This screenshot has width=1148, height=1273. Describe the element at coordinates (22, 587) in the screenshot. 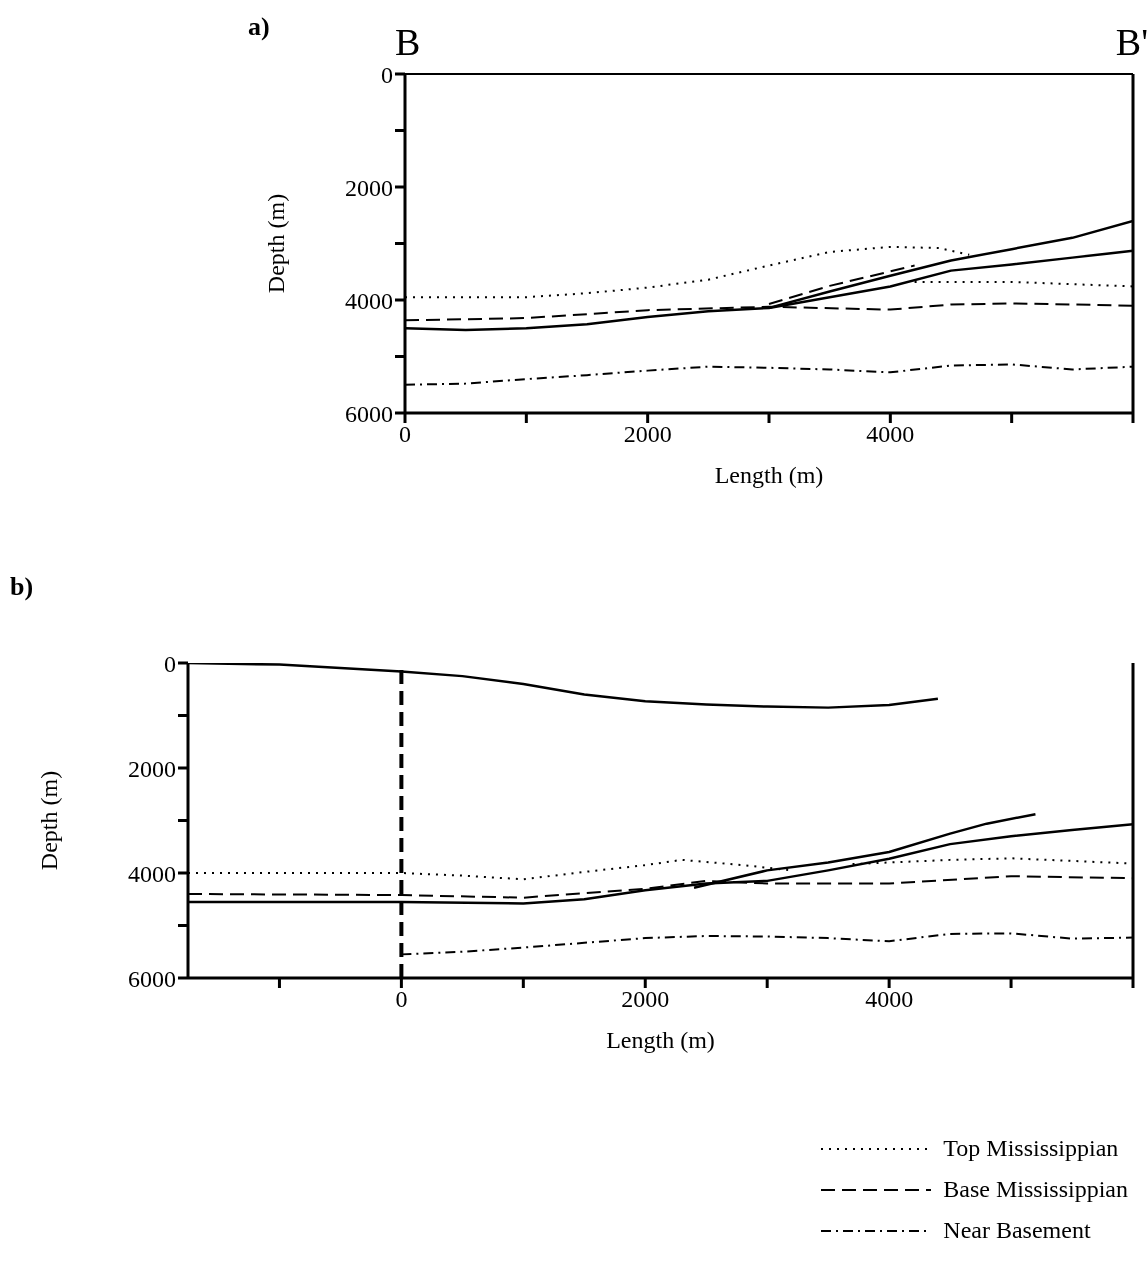

I see `chart-title: b)` at that location.